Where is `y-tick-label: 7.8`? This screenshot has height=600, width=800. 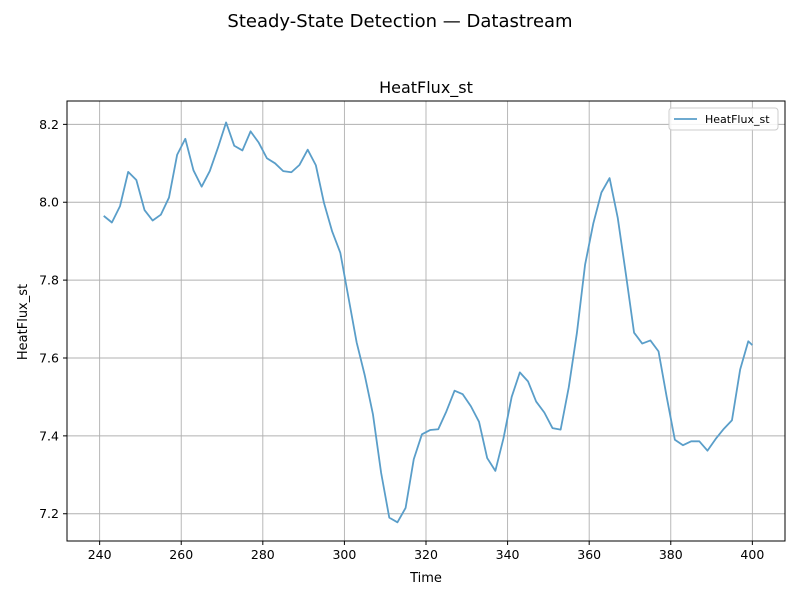
y-tick-label: 7.8 is located at coordinates (49, 280).